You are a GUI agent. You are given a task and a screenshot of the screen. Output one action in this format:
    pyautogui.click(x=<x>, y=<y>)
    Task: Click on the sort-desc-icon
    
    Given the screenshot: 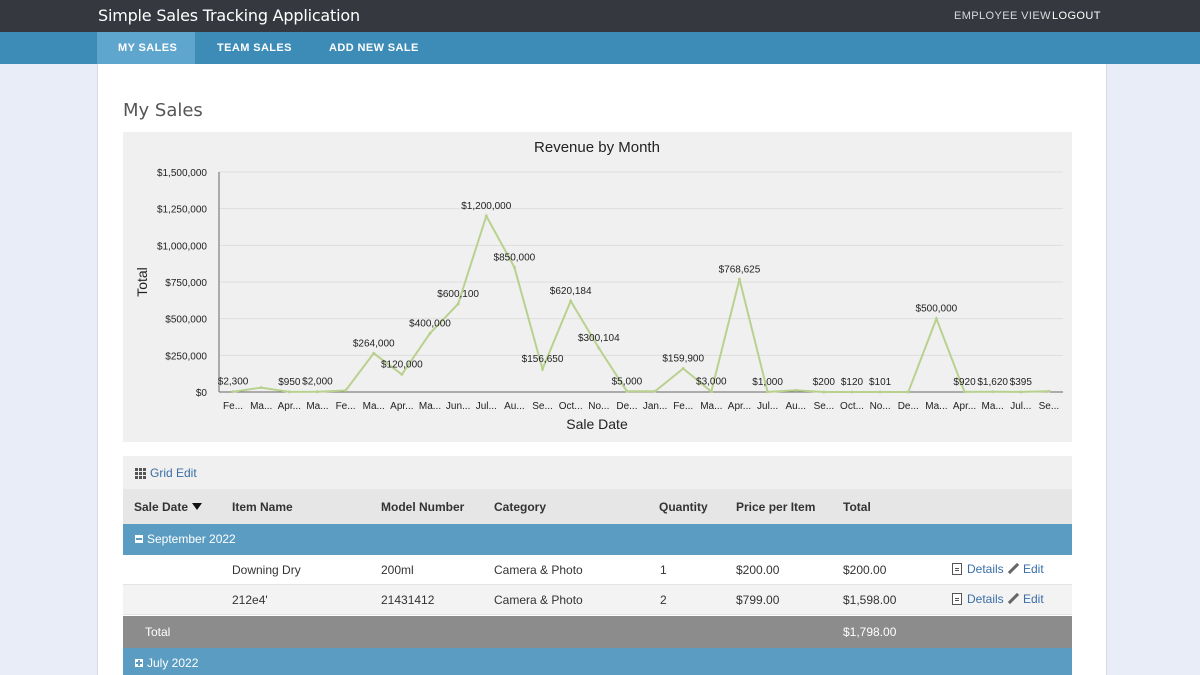 What is the action you would take?
    pyautogui.click(x=197, y=506)
    